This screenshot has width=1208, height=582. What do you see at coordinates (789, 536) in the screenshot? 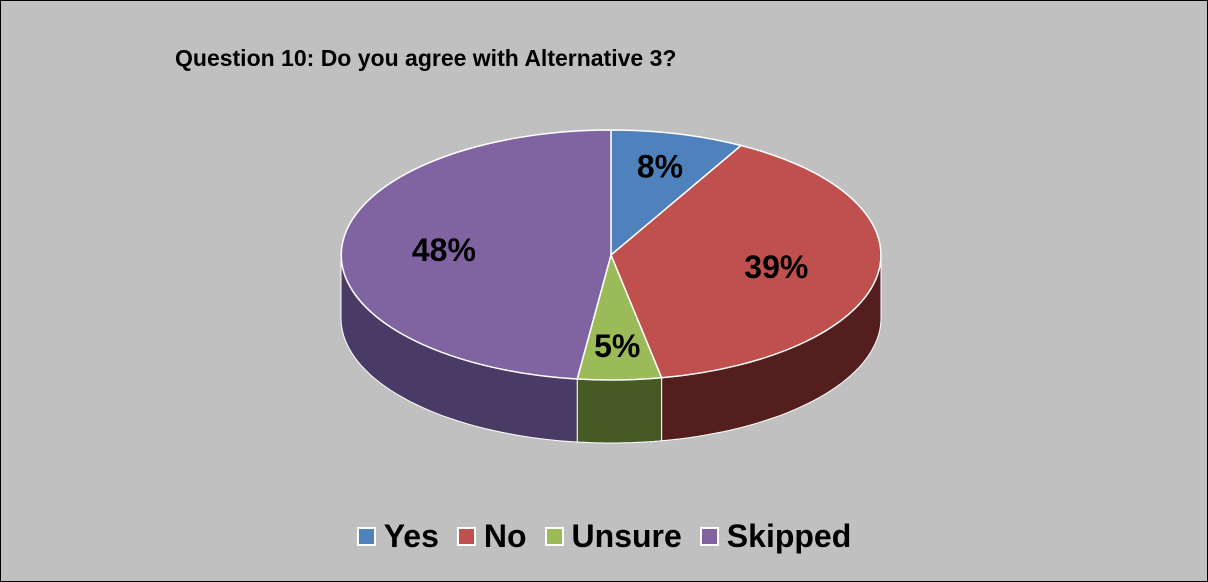
I see `legend-label-skipped: Skipped` at bounding box center [789, 536].